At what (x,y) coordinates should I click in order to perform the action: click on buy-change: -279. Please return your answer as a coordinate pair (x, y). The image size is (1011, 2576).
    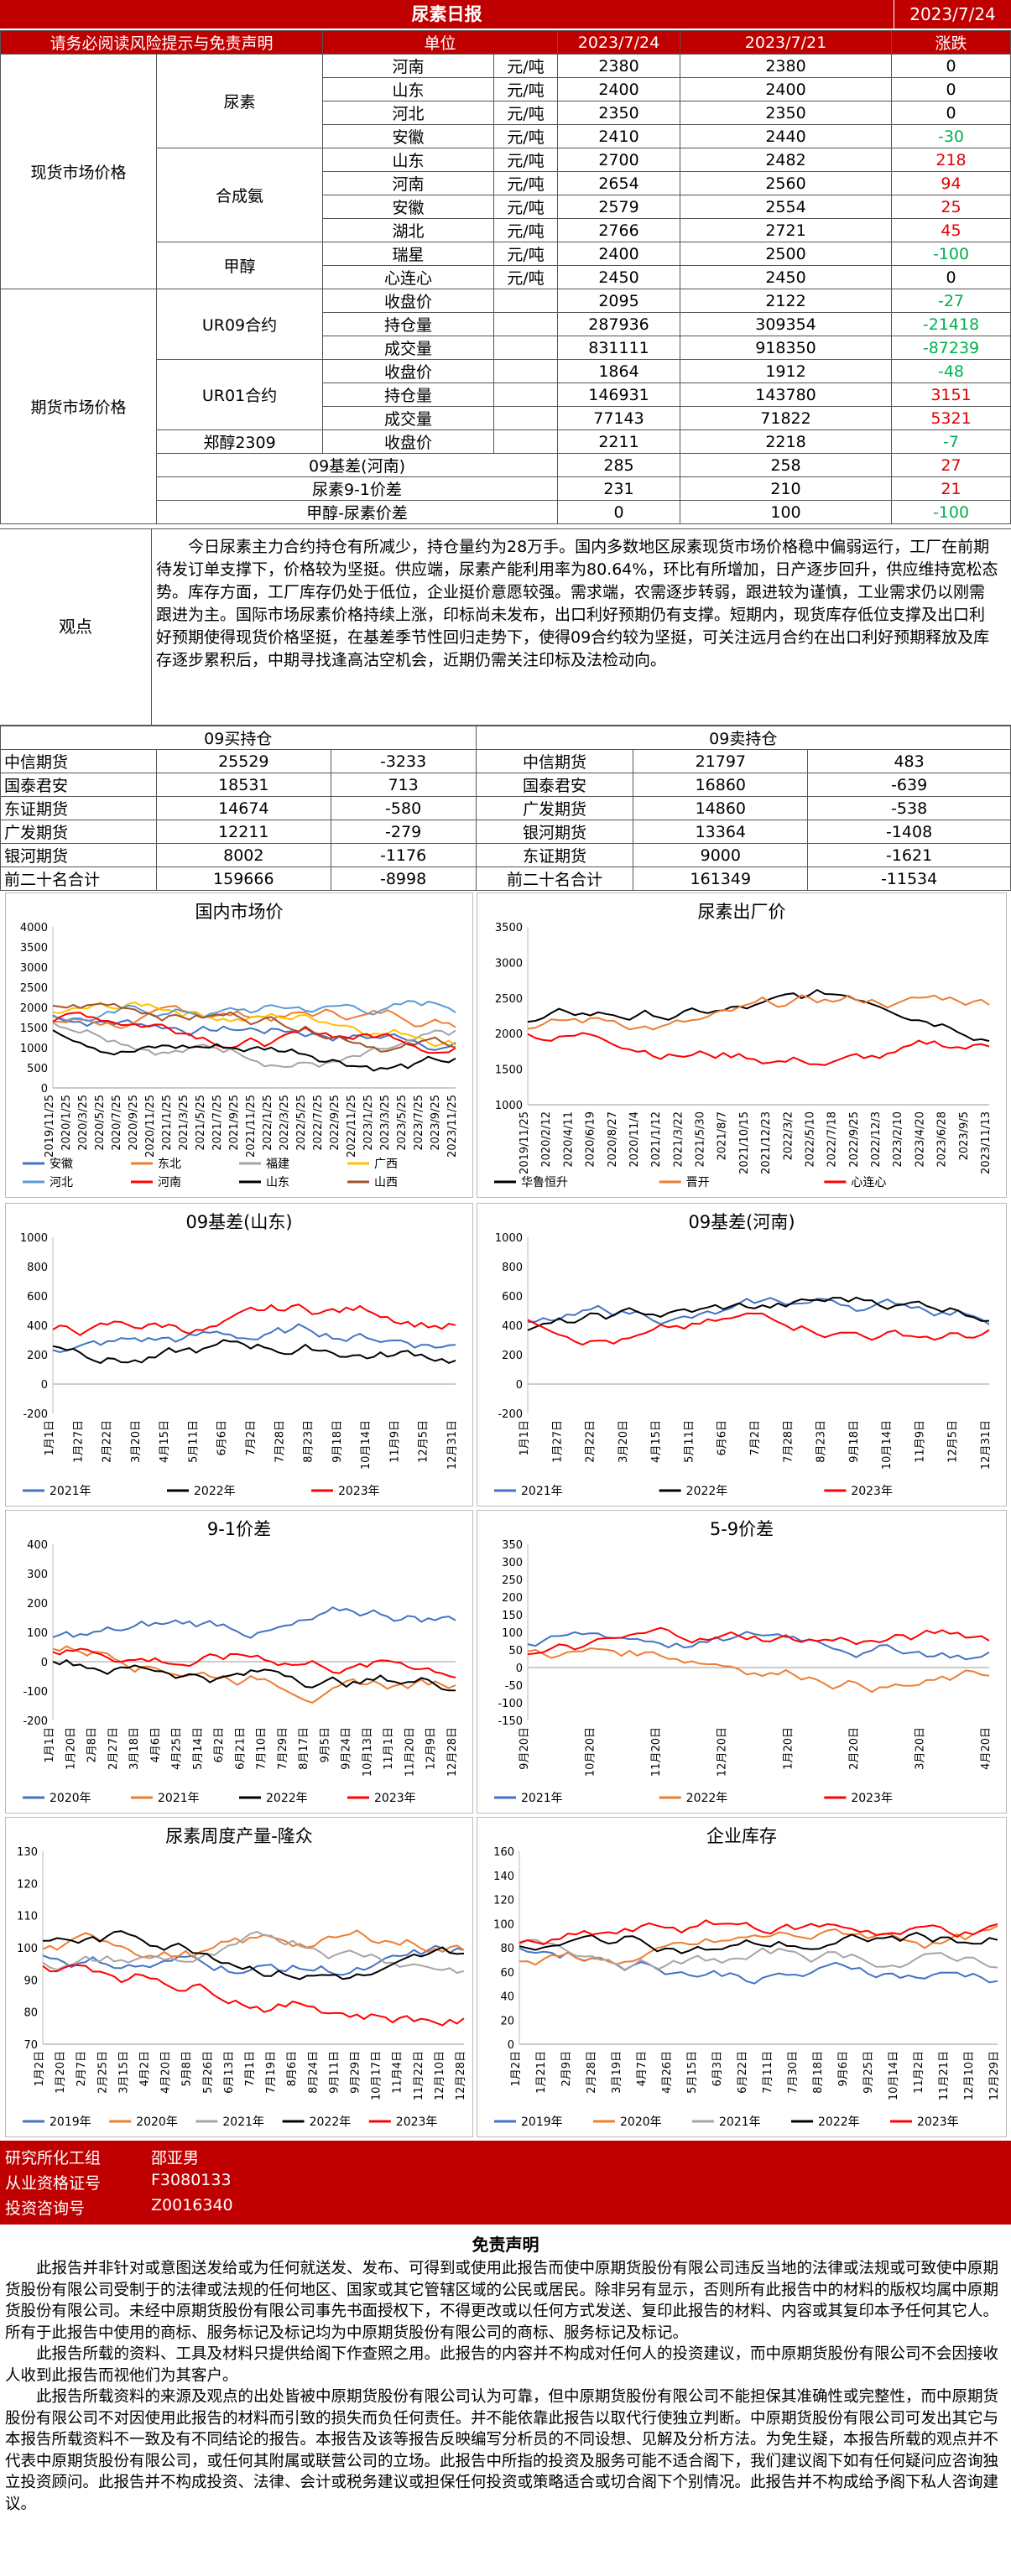
    Looking at the image, I should click on (403, 832).